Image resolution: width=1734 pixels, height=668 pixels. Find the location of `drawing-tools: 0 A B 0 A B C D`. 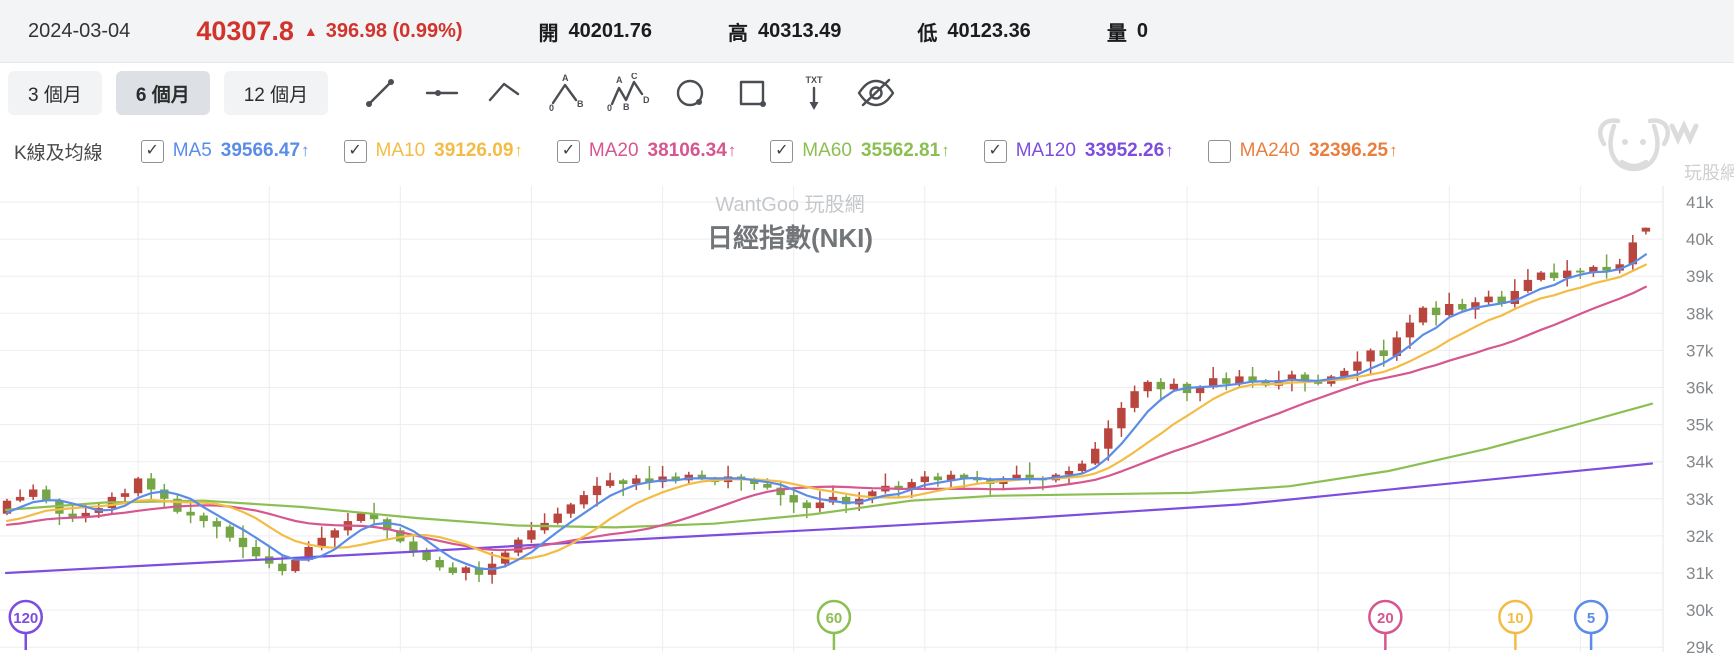

drawing-tools: 0 A B 0 A B C D is located at coordinates (628, 93).